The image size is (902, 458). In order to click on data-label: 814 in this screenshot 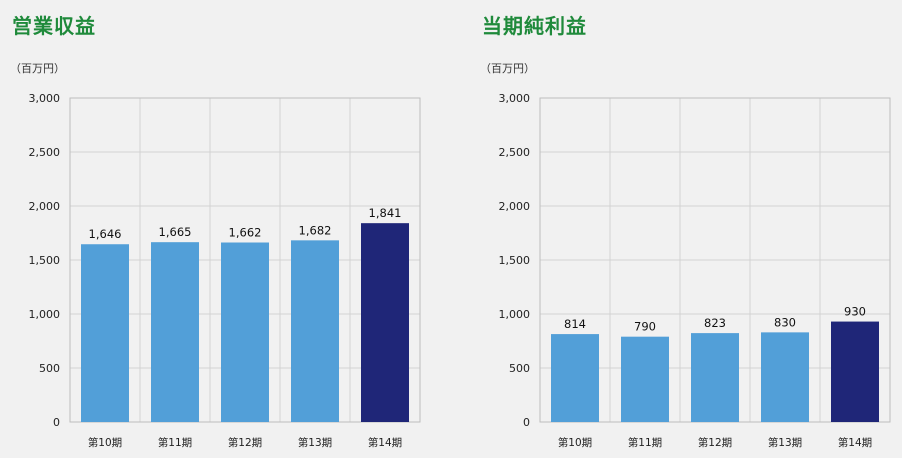, I will do `click(575, 324)`.